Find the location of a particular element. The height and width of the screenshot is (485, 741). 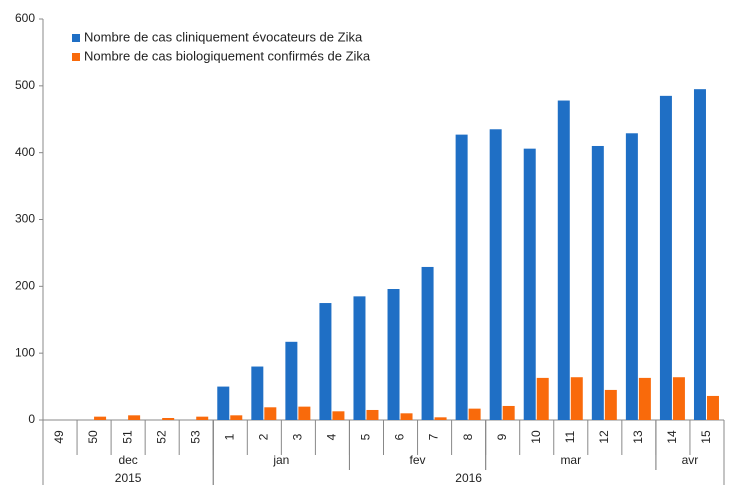

x-tick-label: 53 is located at coordinates (195, 437).